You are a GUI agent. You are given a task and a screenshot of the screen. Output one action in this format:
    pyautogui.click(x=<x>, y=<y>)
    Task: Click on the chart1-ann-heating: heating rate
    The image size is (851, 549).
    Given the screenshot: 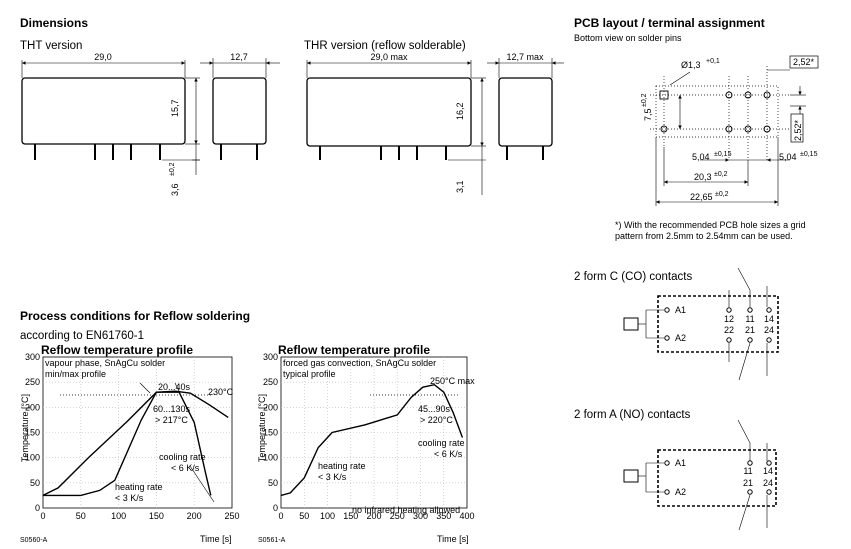 What is the action you would take?
    pyautogui.click(x=139, y=487)
    